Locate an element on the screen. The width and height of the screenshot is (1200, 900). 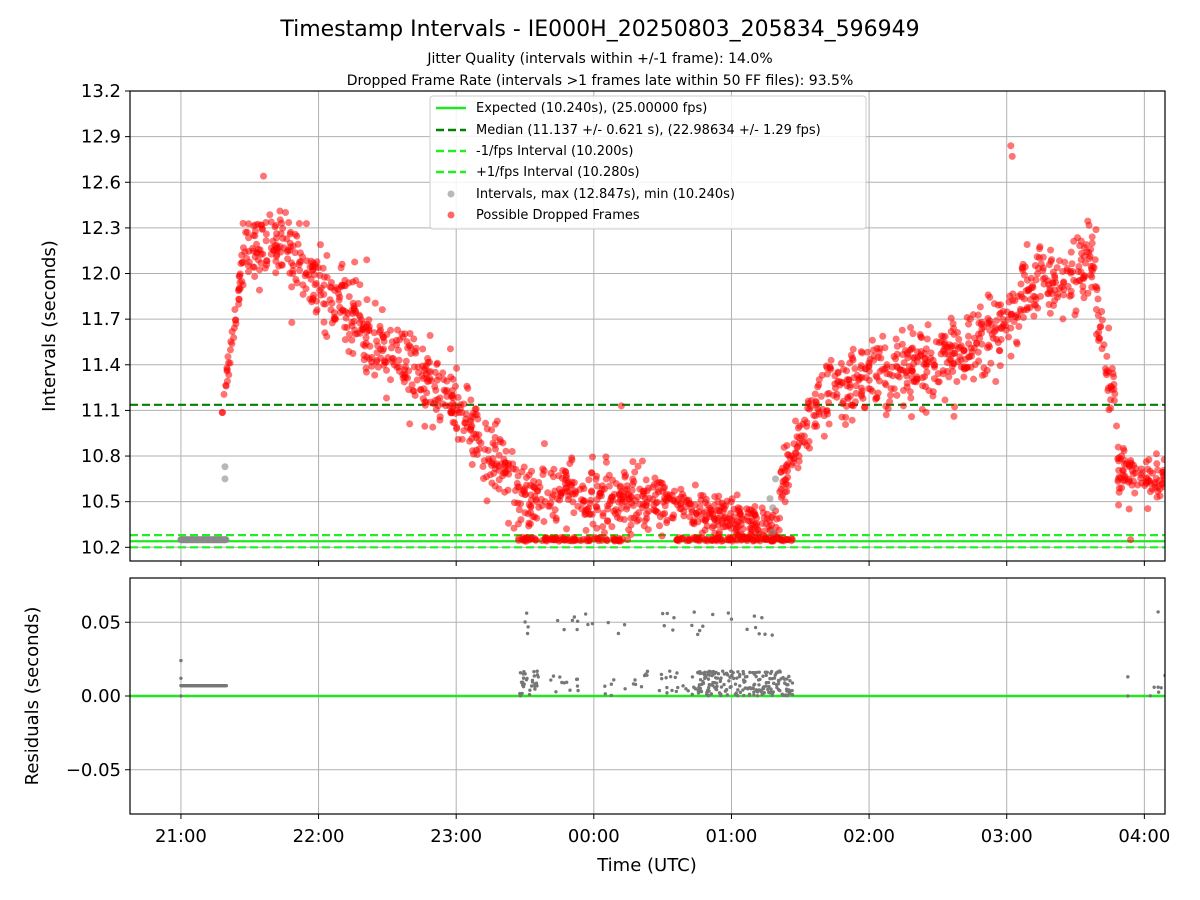
y-tick-label: 12.9 is located at coordinates (101, 137).